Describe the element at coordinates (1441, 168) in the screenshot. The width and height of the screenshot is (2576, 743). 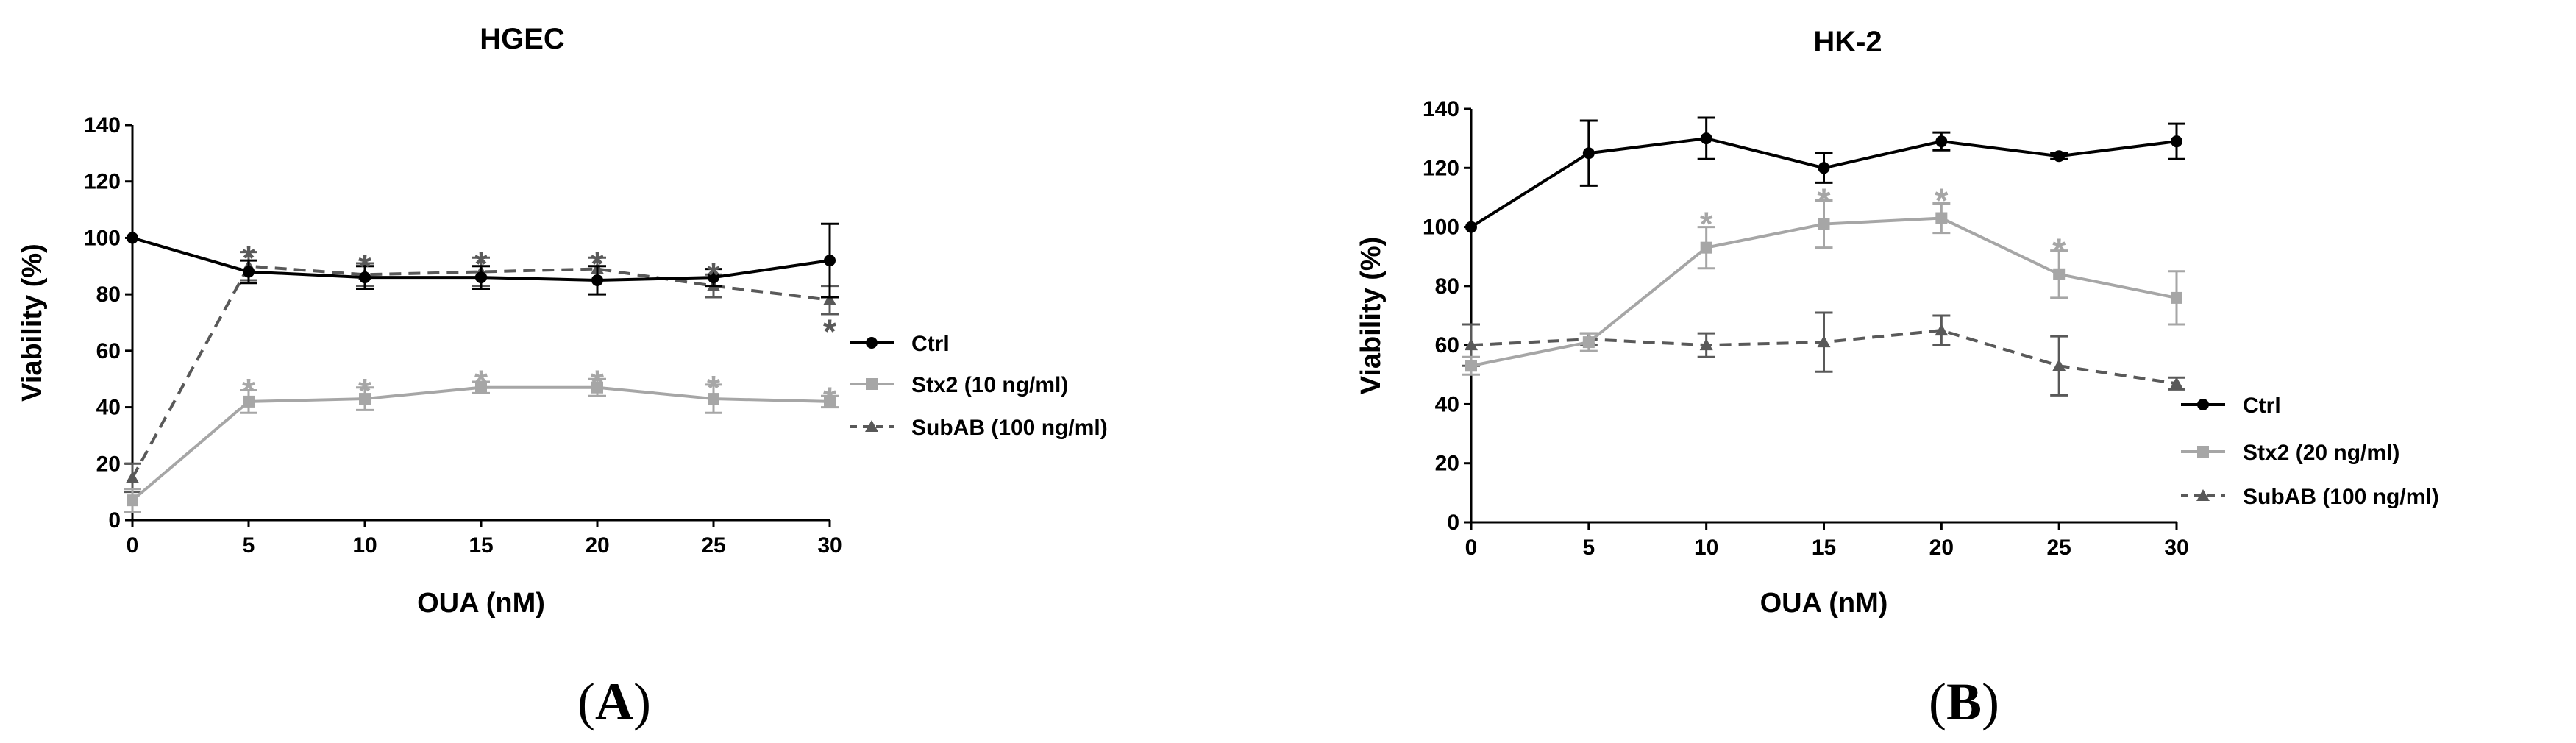
I see `y-tick-label: 120` at that location.